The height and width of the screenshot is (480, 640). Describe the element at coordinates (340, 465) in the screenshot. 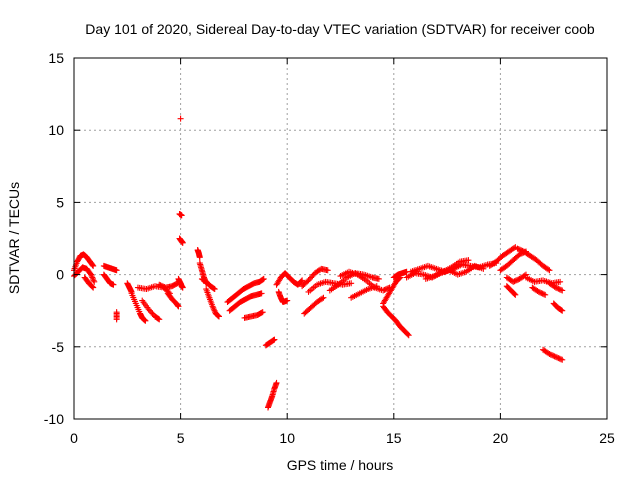

I see `x-axis-label: GPS time / hours` at that location.